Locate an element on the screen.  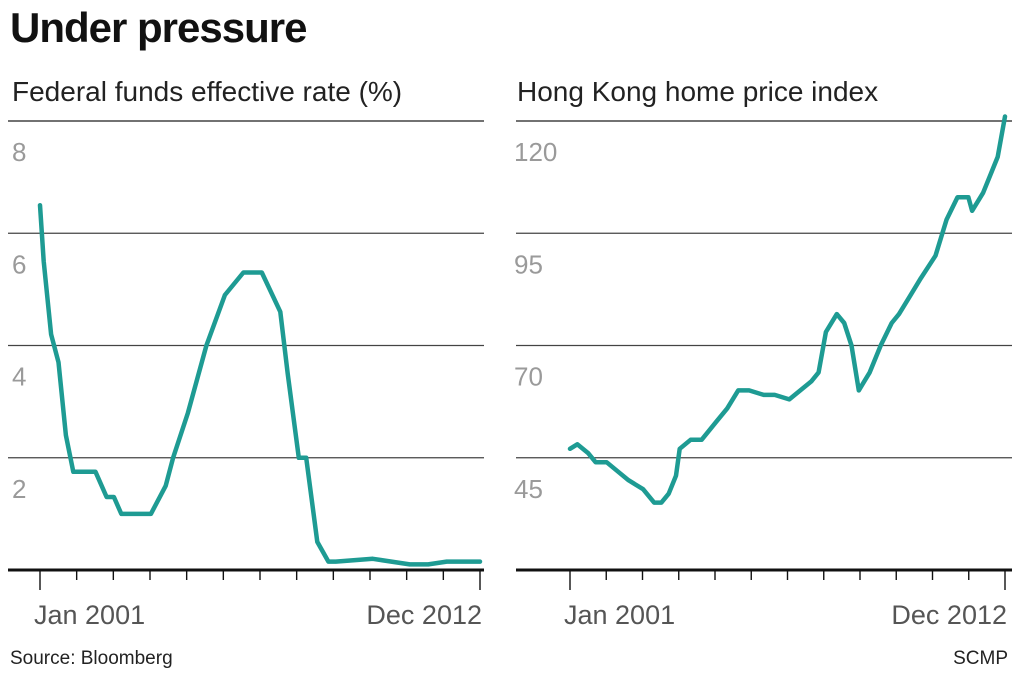
right-x-tick-label-start: Jan 2001 is located at coordinates (619, 615).